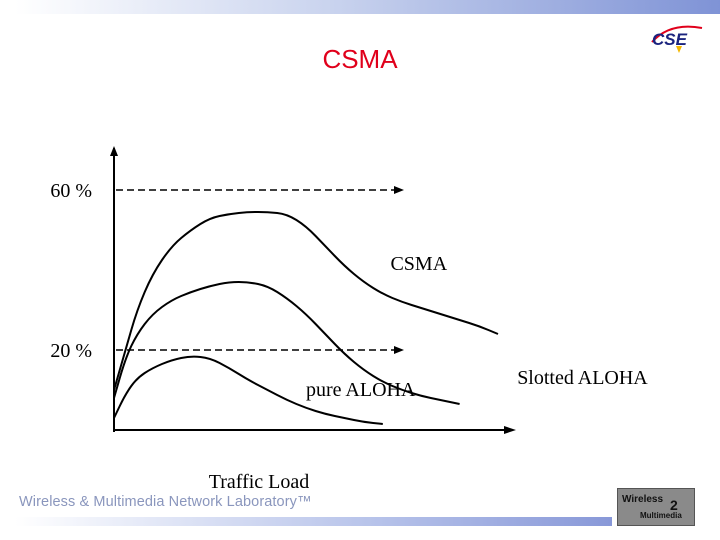 Image resolution: width=720 pixels, height=540 pixels. I want to click on slide-title-text: CSMA, so click(360, 59).